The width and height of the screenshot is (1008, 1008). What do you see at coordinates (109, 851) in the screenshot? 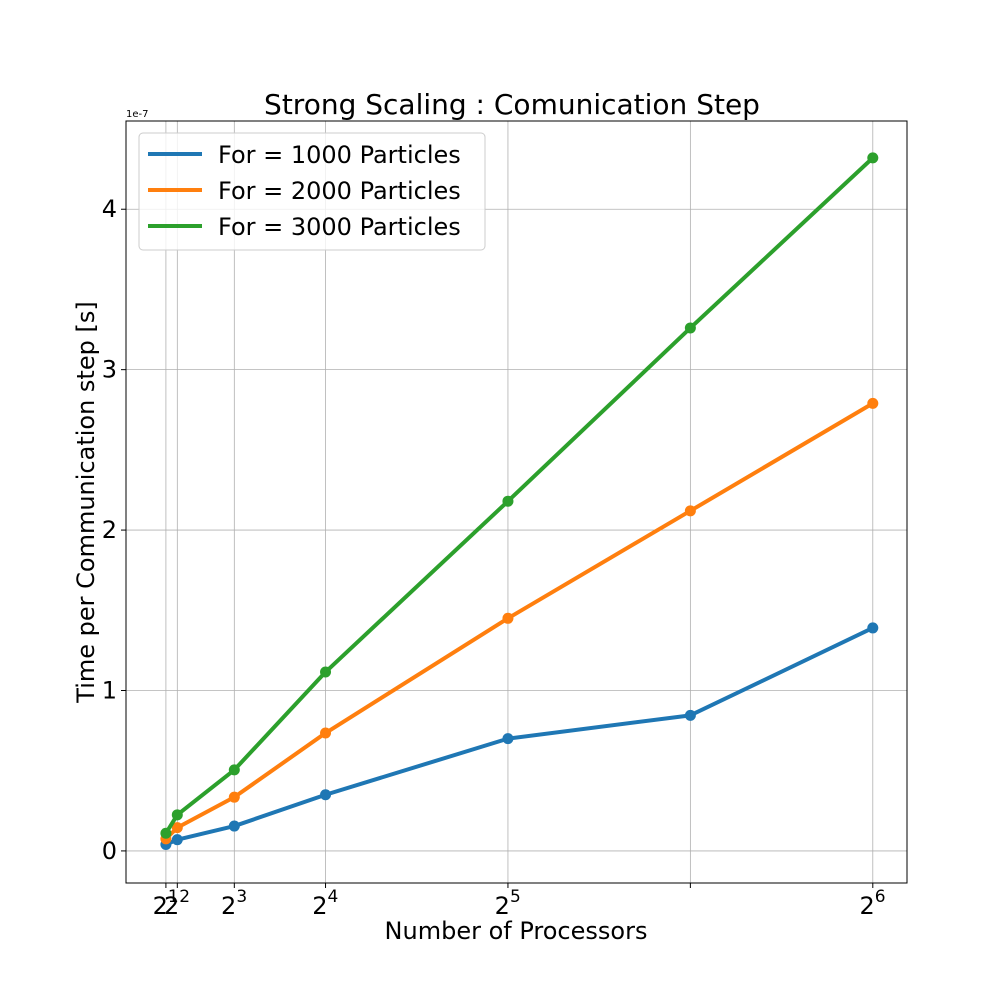
I see `y-tick-label: 0` at bounding box center [109, 851].